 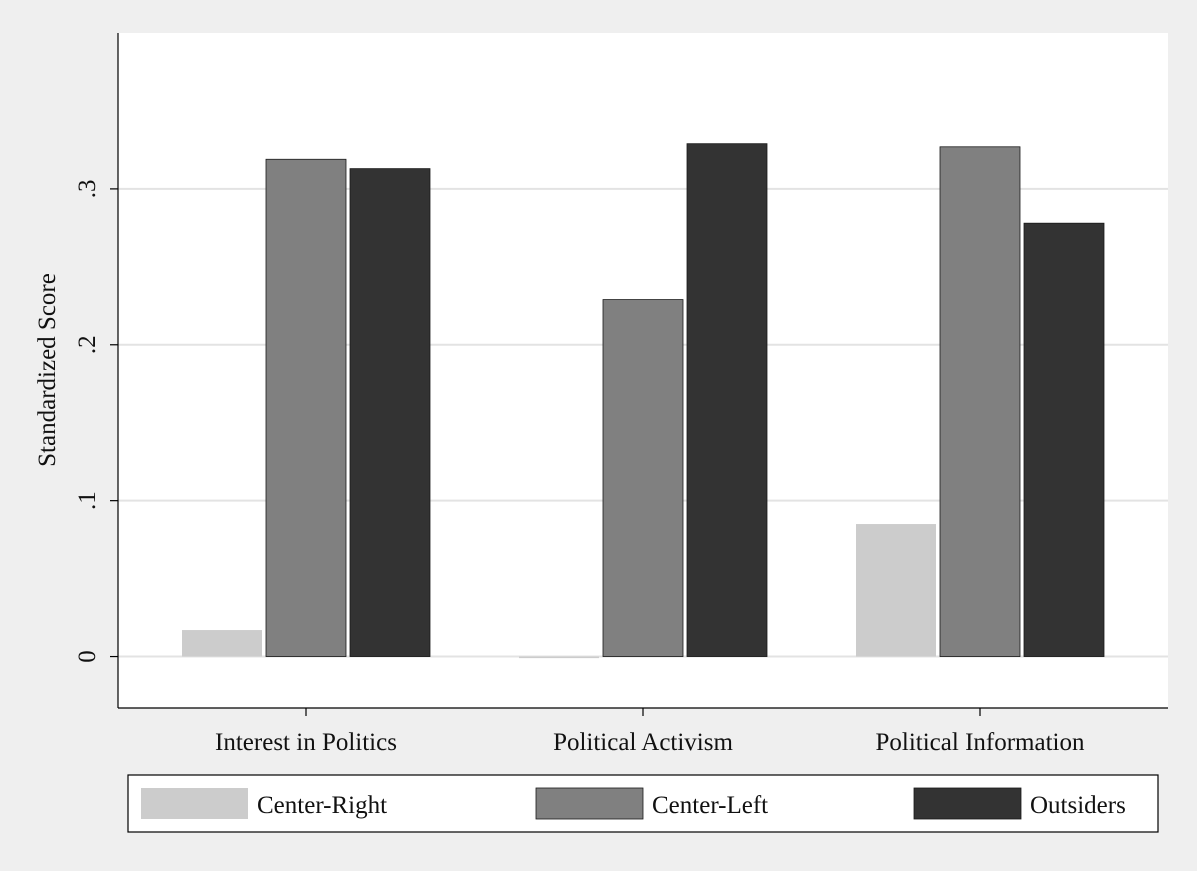 What do you see at coordinates (87, 500) in the screenshot?
I see `y-tick-label: .1` at bounding box center [87, 500].